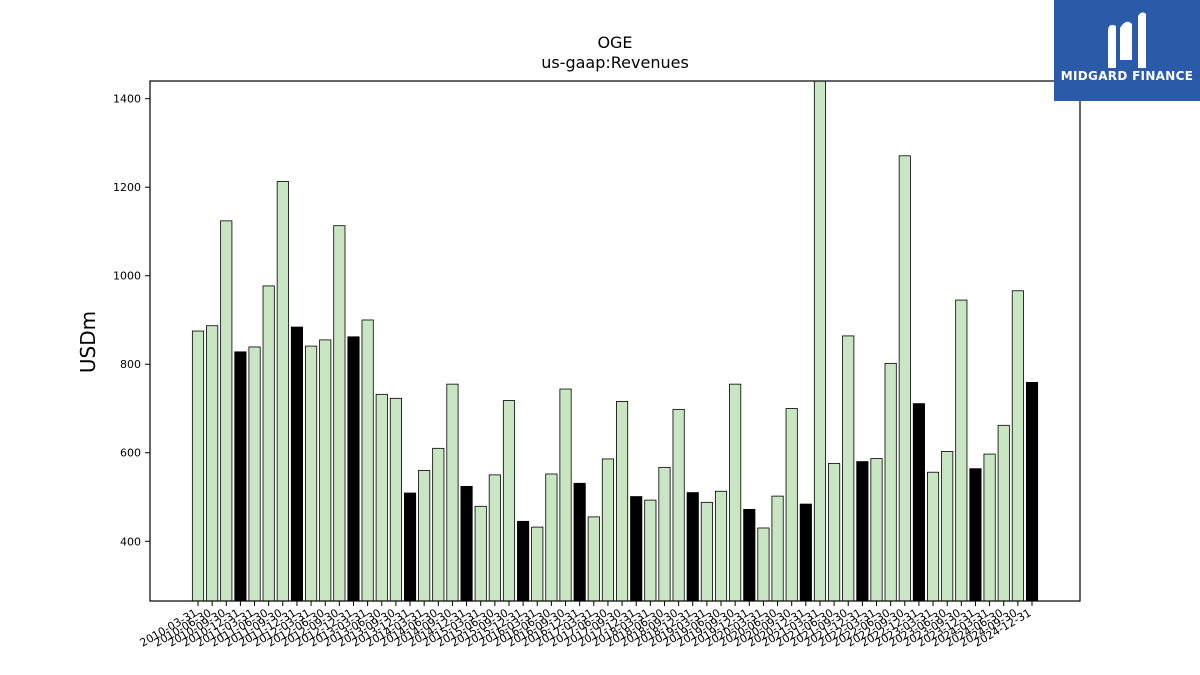 The image size is (1200, 675). Describe the element at coordinates (615, 62) in the screenshot. I see `chart-subtitle: us-gaap:Revenues` at that location.